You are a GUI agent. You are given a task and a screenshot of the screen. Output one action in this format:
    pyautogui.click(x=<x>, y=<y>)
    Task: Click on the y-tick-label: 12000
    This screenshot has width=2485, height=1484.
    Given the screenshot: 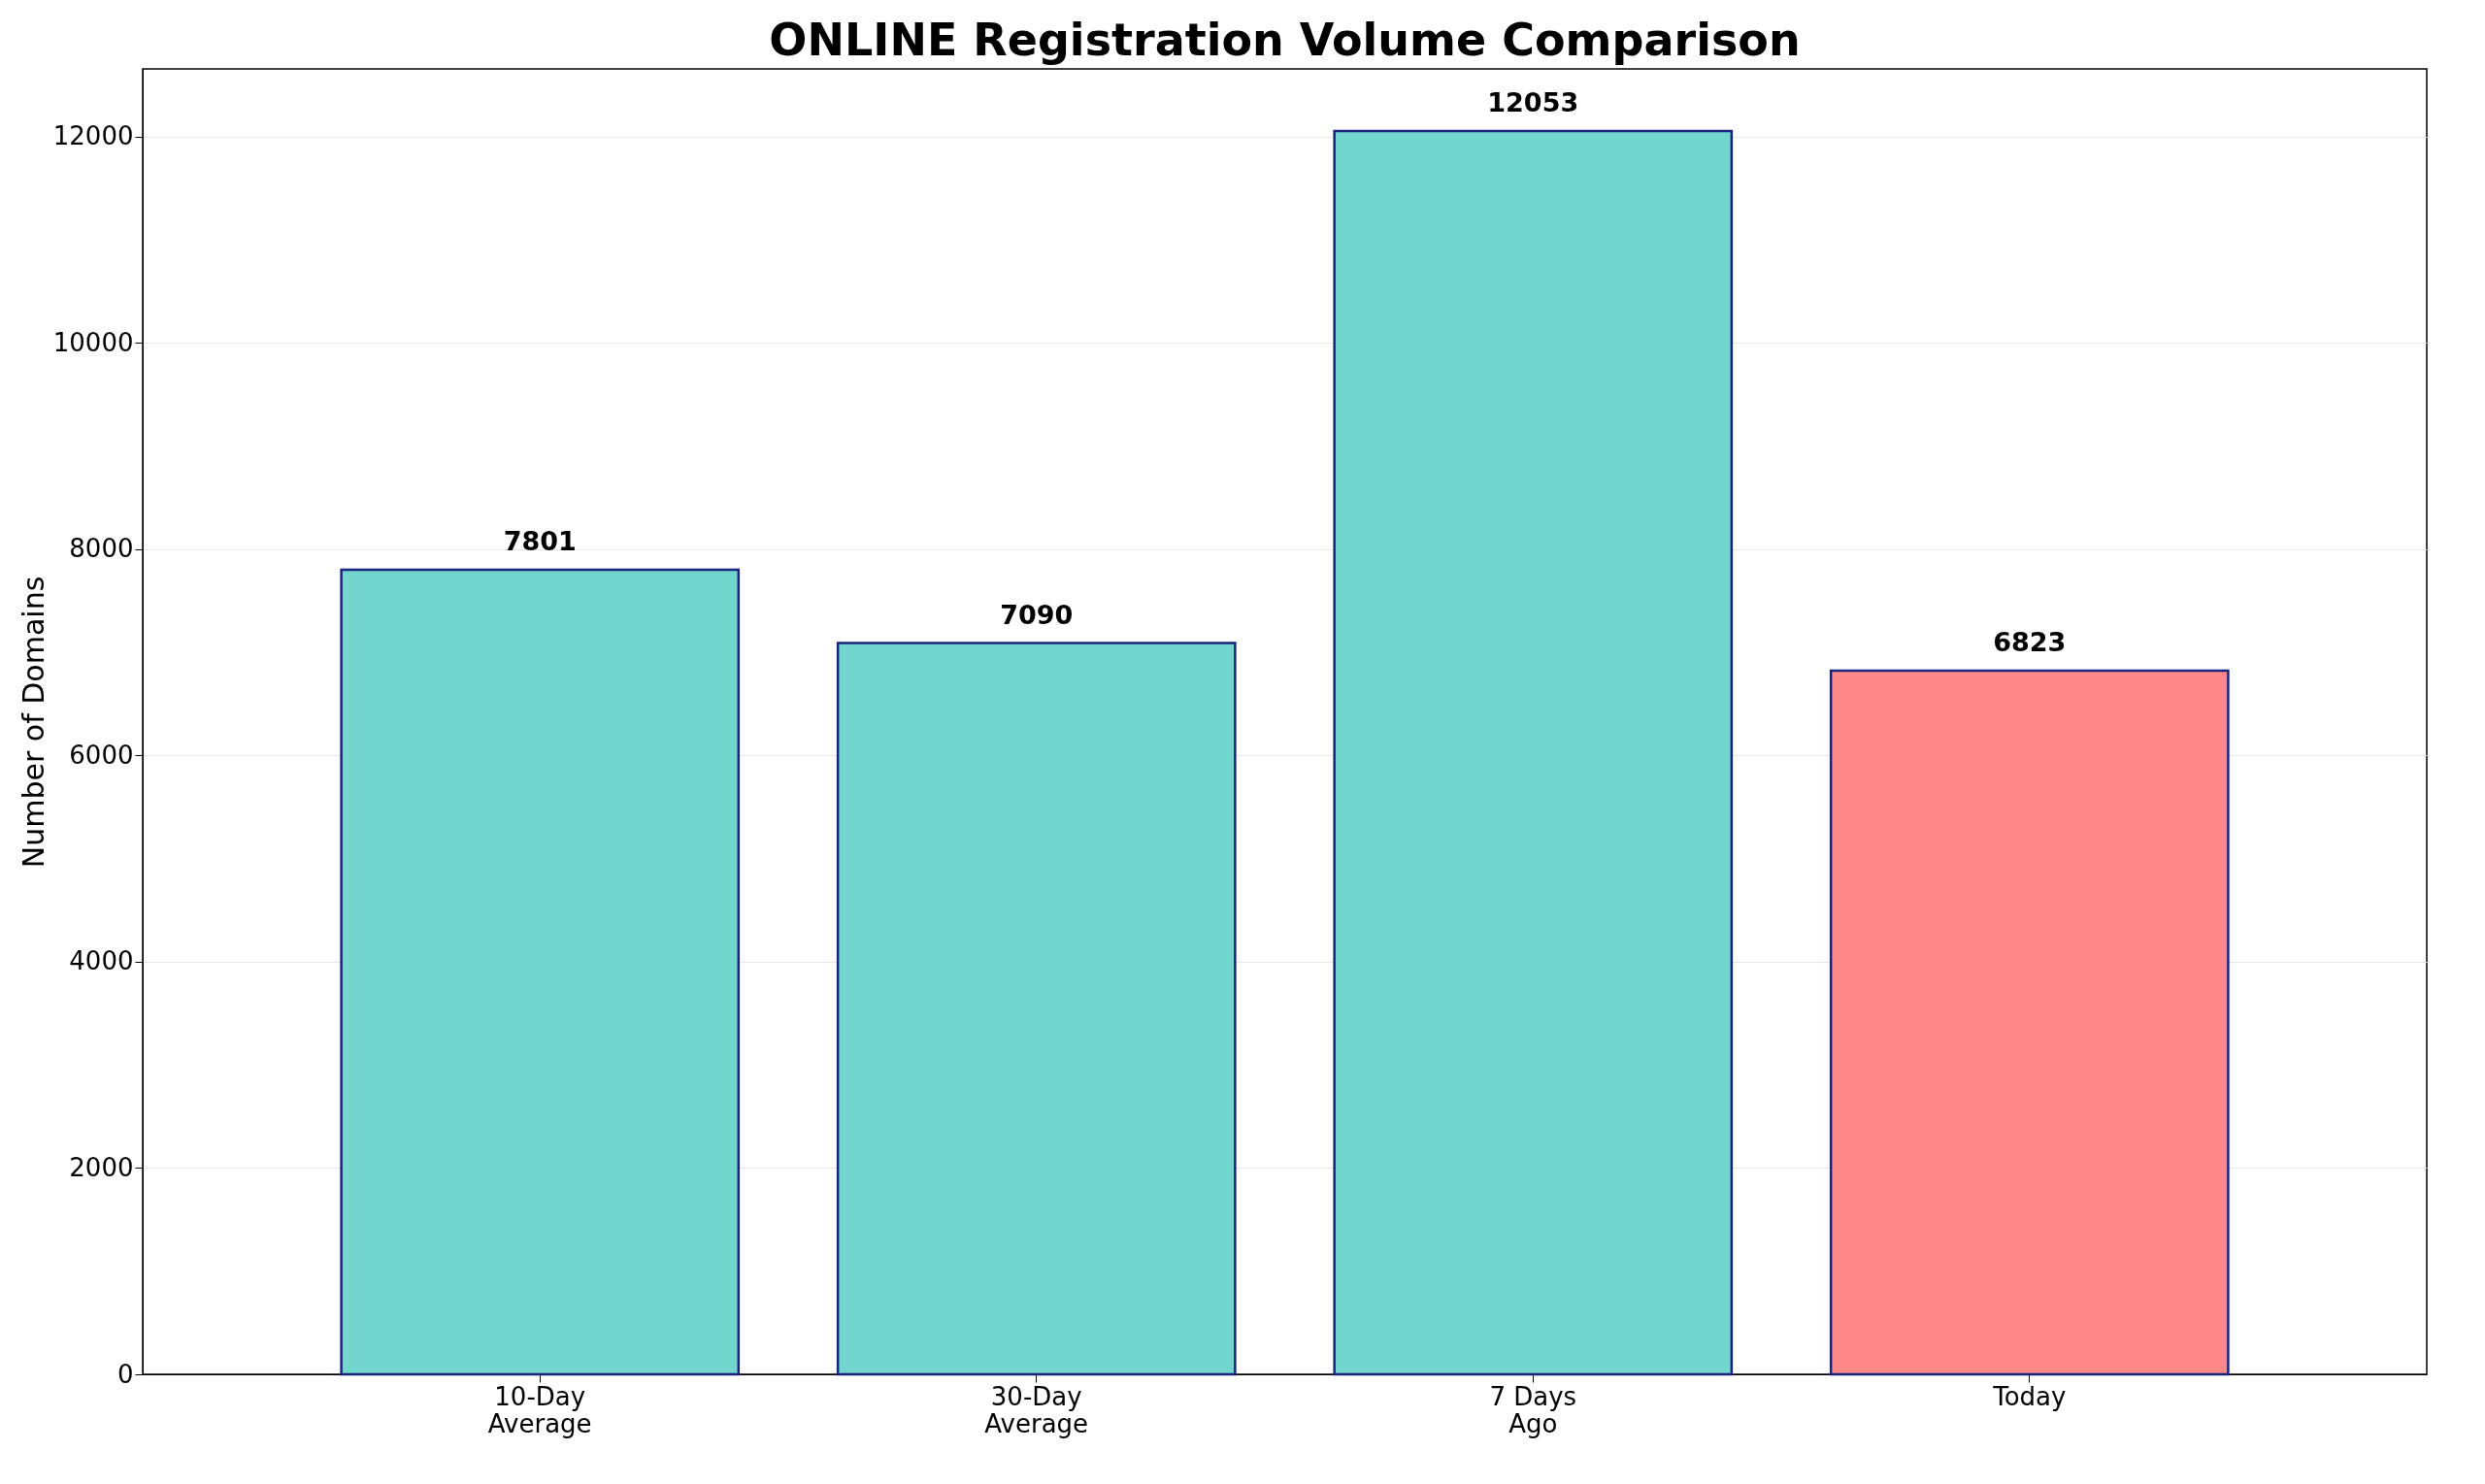 What is the action you would take?
    pyautogui.click(x=93, y=136)
    